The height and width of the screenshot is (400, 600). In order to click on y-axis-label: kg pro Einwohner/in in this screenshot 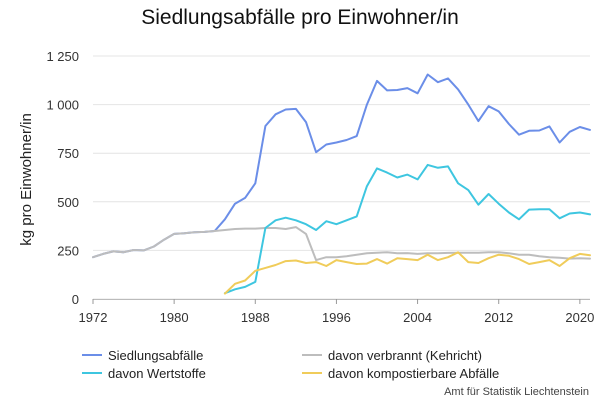, I will do `click(26, 179)`.